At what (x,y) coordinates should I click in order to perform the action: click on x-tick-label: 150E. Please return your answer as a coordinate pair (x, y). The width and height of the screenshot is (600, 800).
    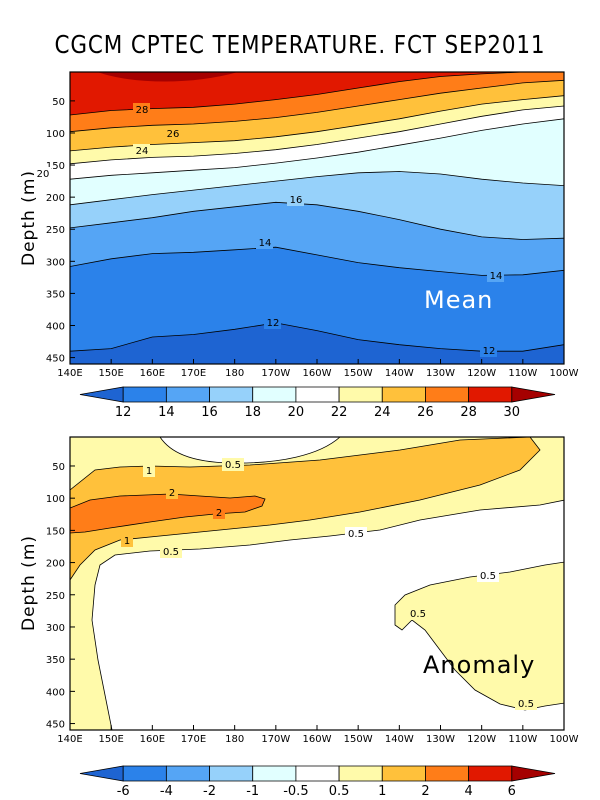
    Looking at the image, I should click on (110, 373).